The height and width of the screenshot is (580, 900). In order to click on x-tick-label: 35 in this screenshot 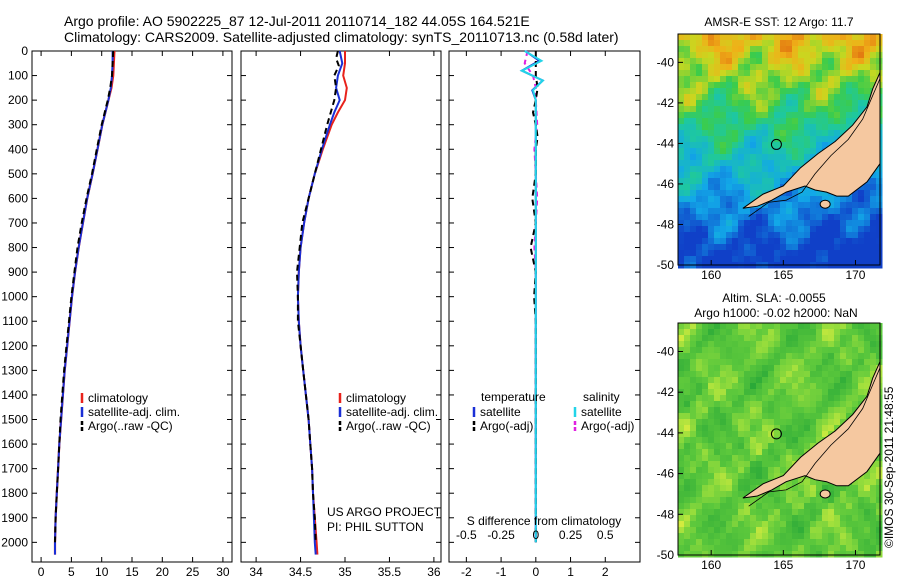, I will do `click(345, 572)`.